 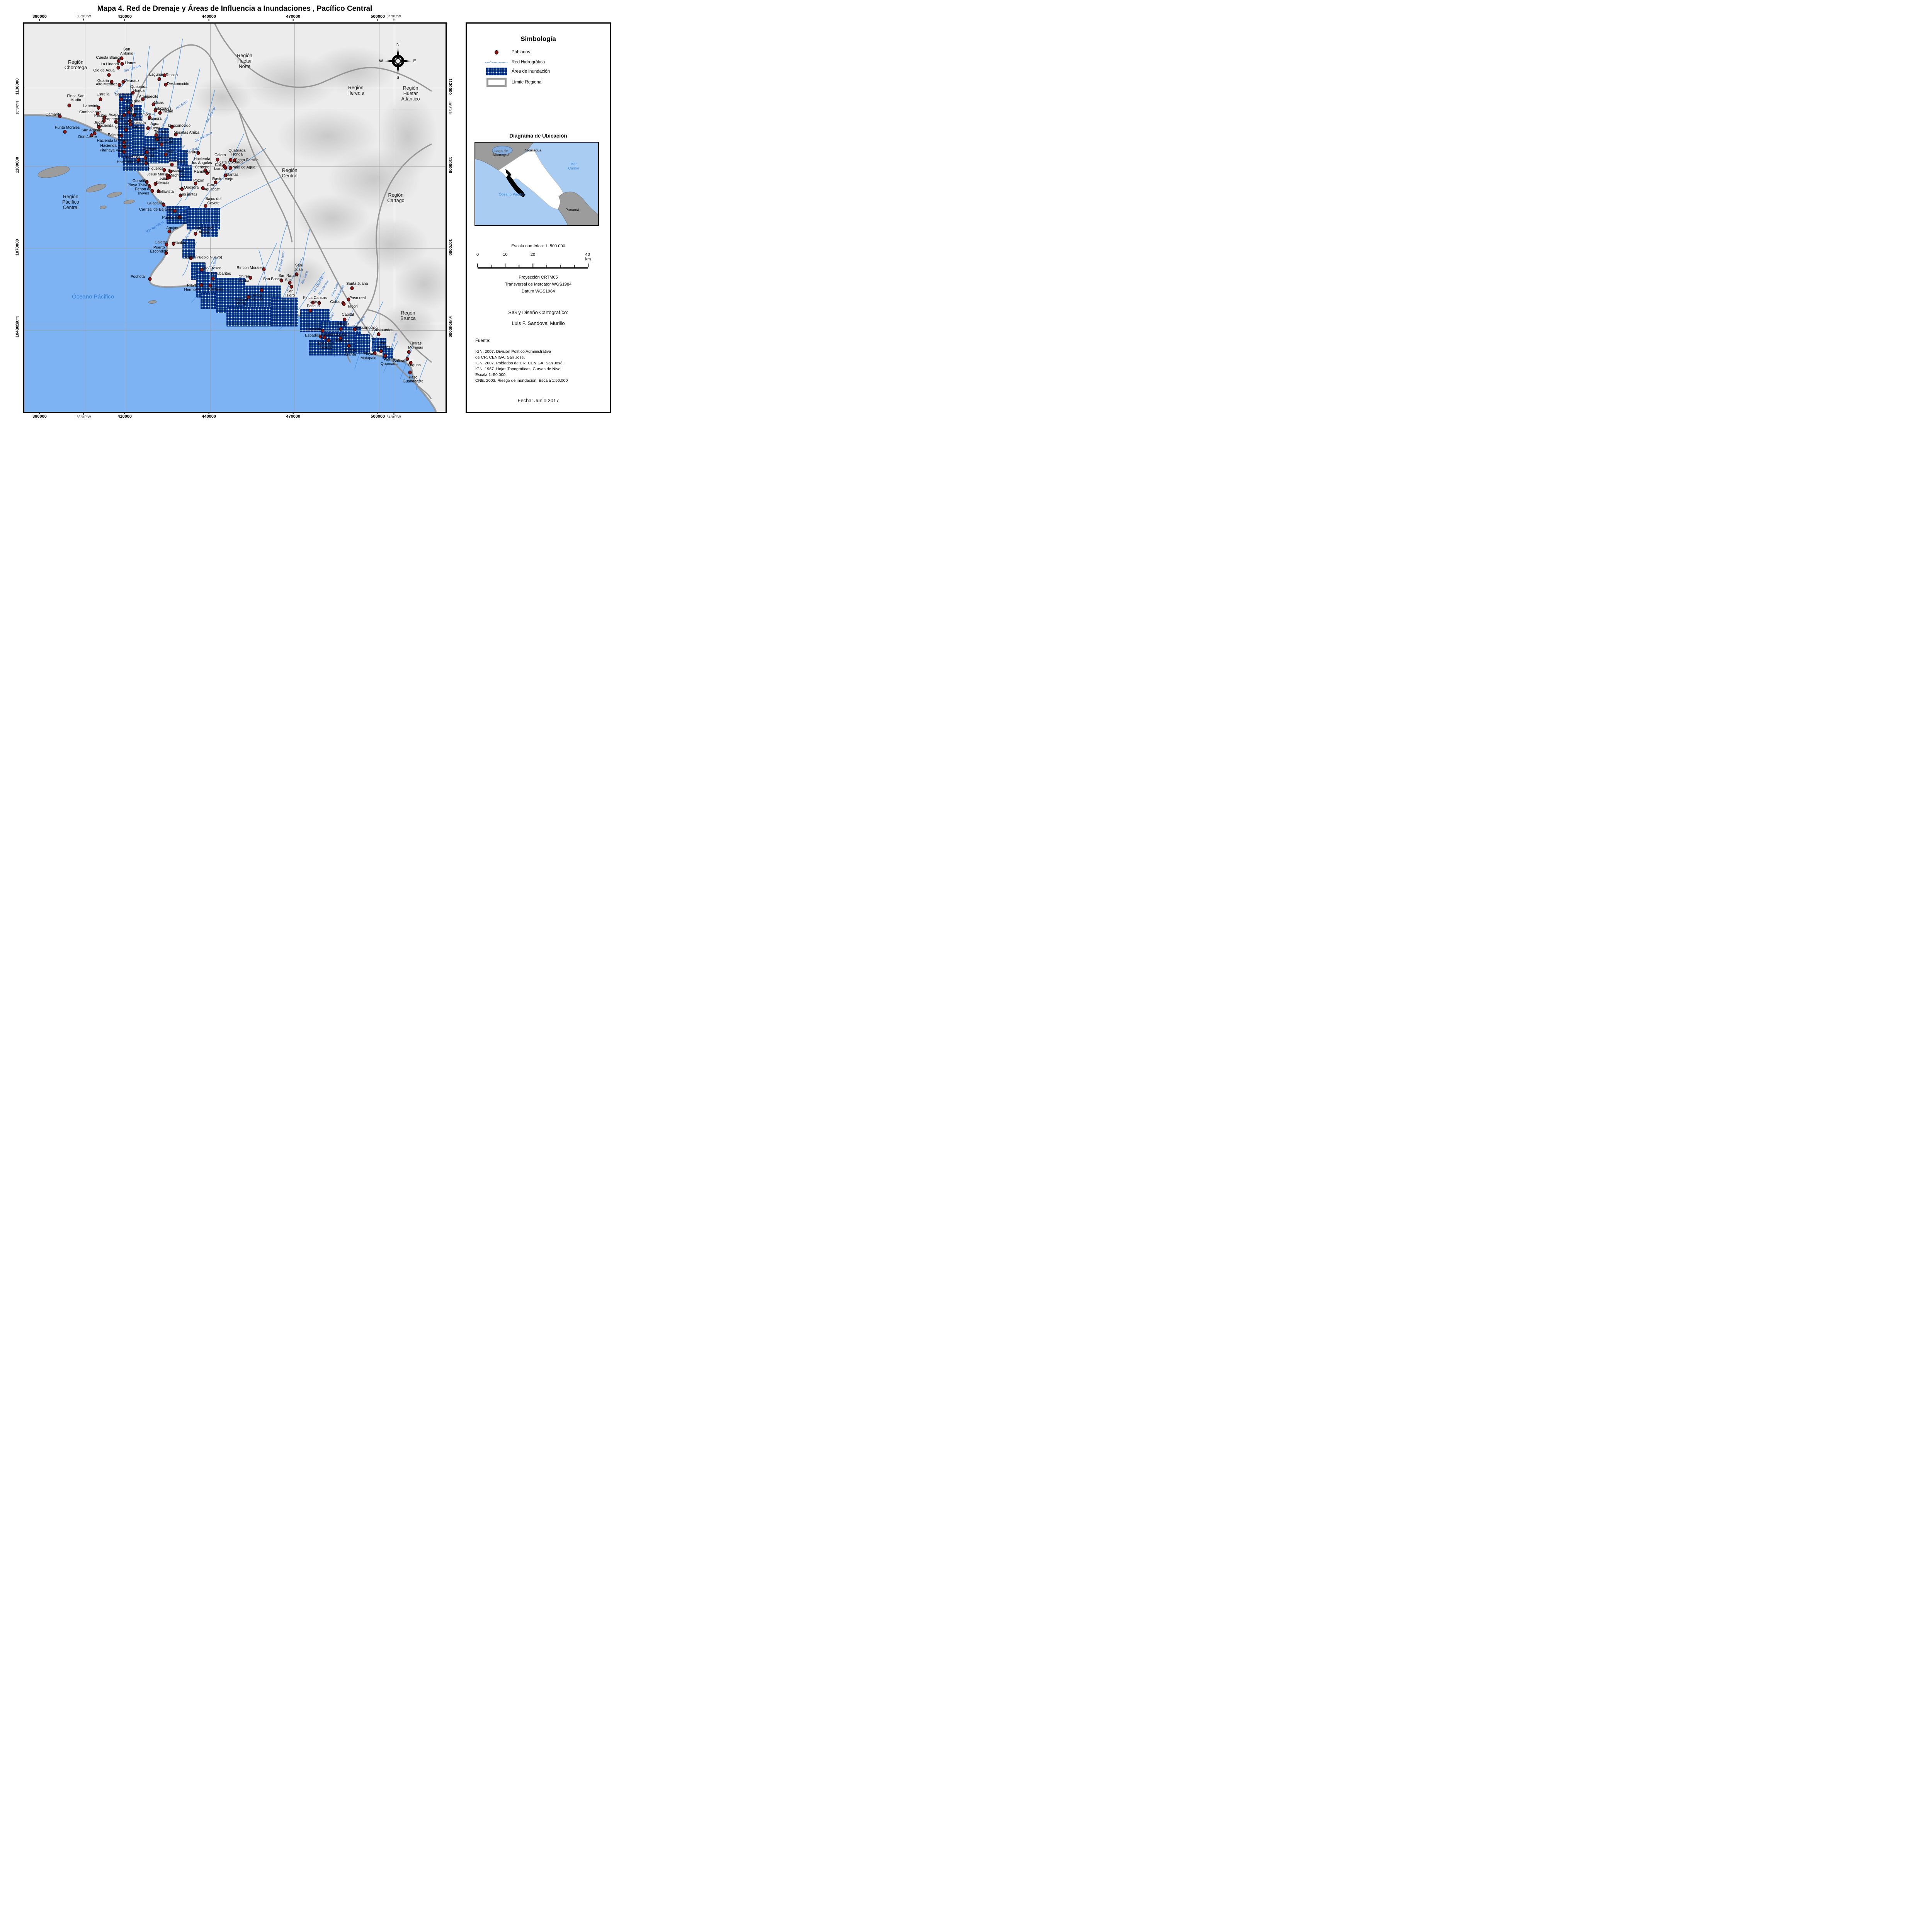 I want to click on compass-rose-icon: N E S W, so click(x=397, y=61).